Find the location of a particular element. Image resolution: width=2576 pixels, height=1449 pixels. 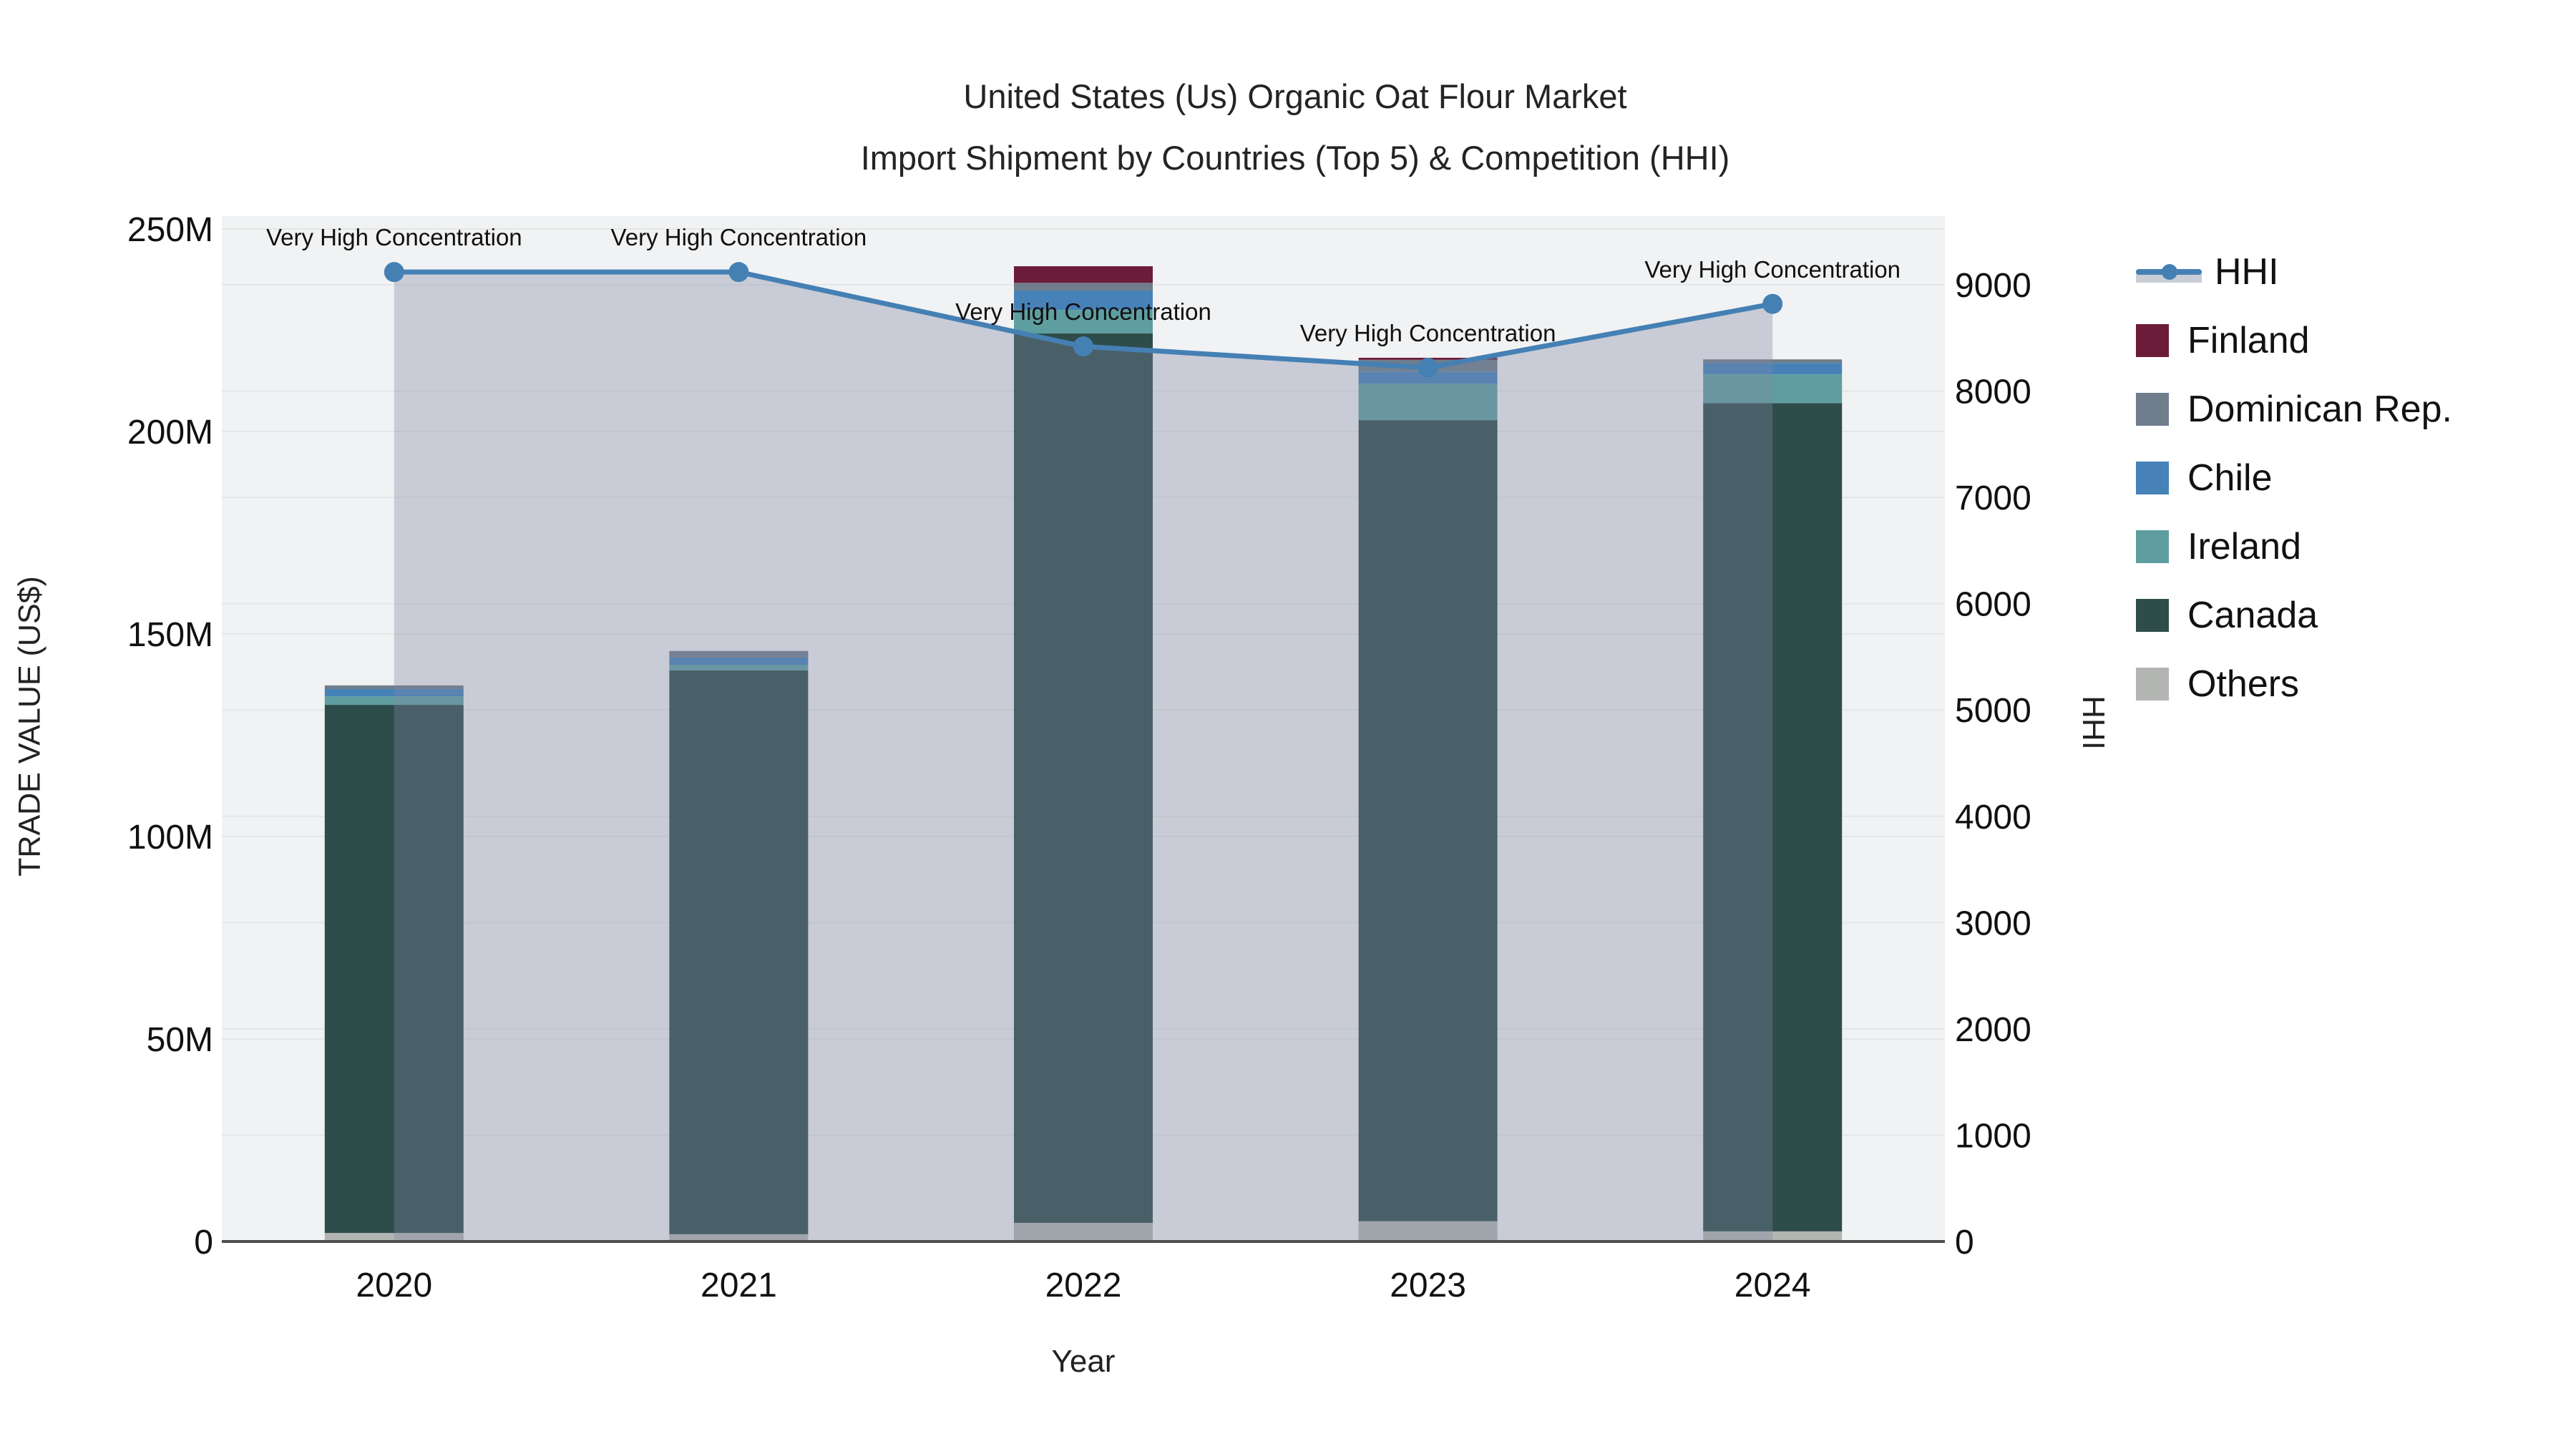

bar-segment-chile-2021 is located at coordinates (739, 661).